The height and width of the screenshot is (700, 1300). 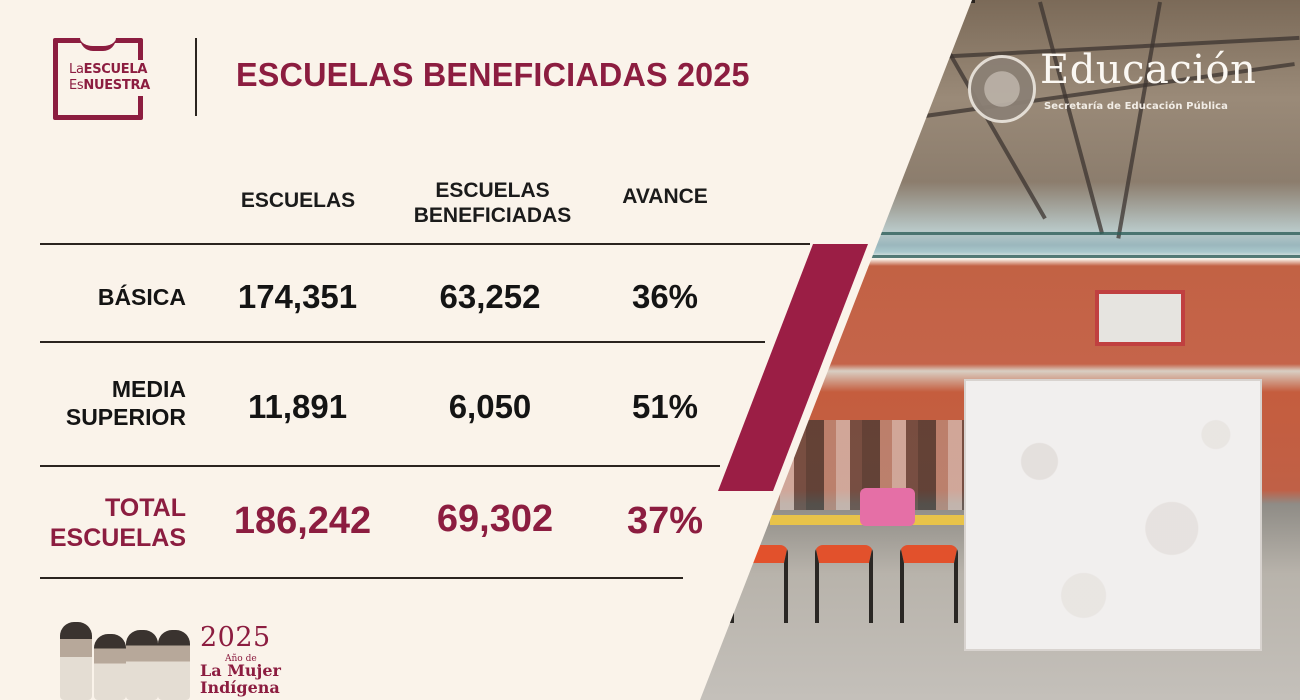 What do you see at coordinates (196, 77) in the screenshot?
I see `header-divider` at bounding box center [196, 77].